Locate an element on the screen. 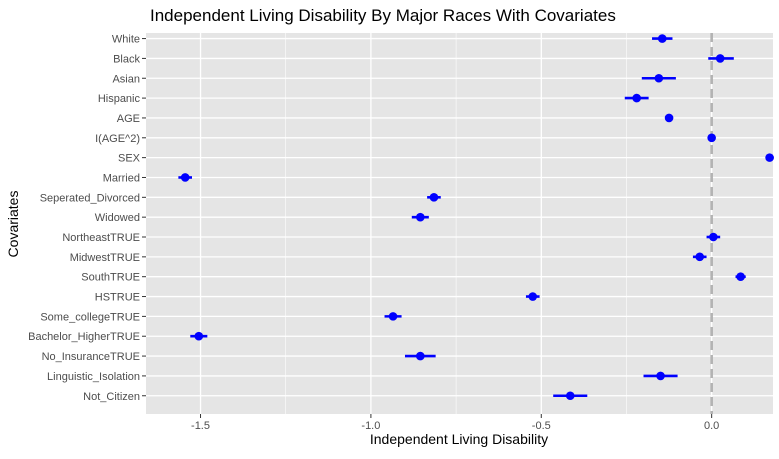 The width and height of the screenshot is (779, 459). y-tick-label: I(AGE^2) is located at coordinates (117, 139).